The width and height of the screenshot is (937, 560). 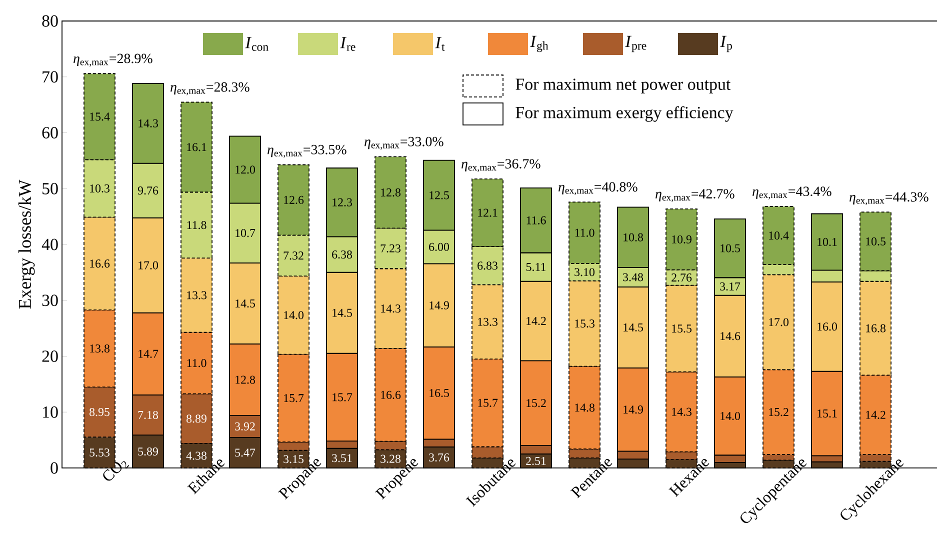 I want to click on annotation: For maximum net power output, so click(x=623, y=86).